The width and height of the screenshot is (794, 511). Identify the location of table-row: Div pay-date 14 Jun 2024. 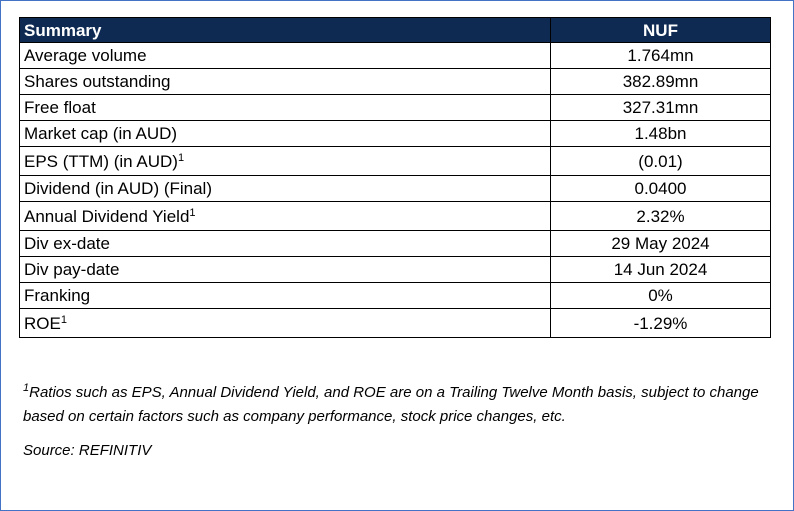
(395, 269).